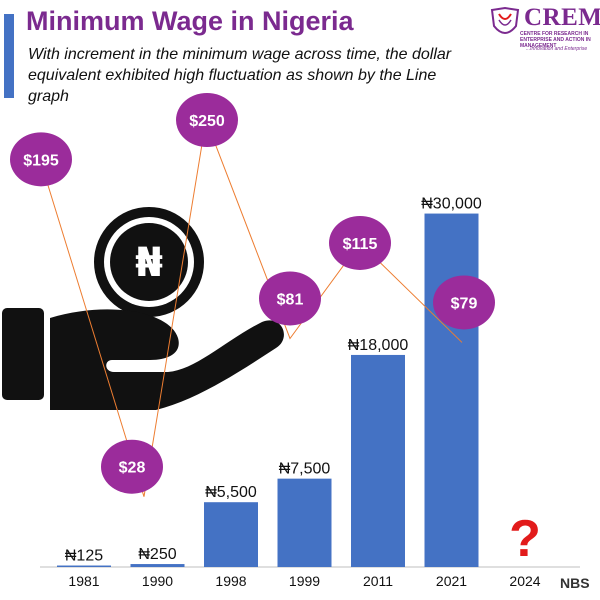  Describe the element at coordinates (157, 581) in the screenshot. I see `x-tick-label: 1990` at that location.